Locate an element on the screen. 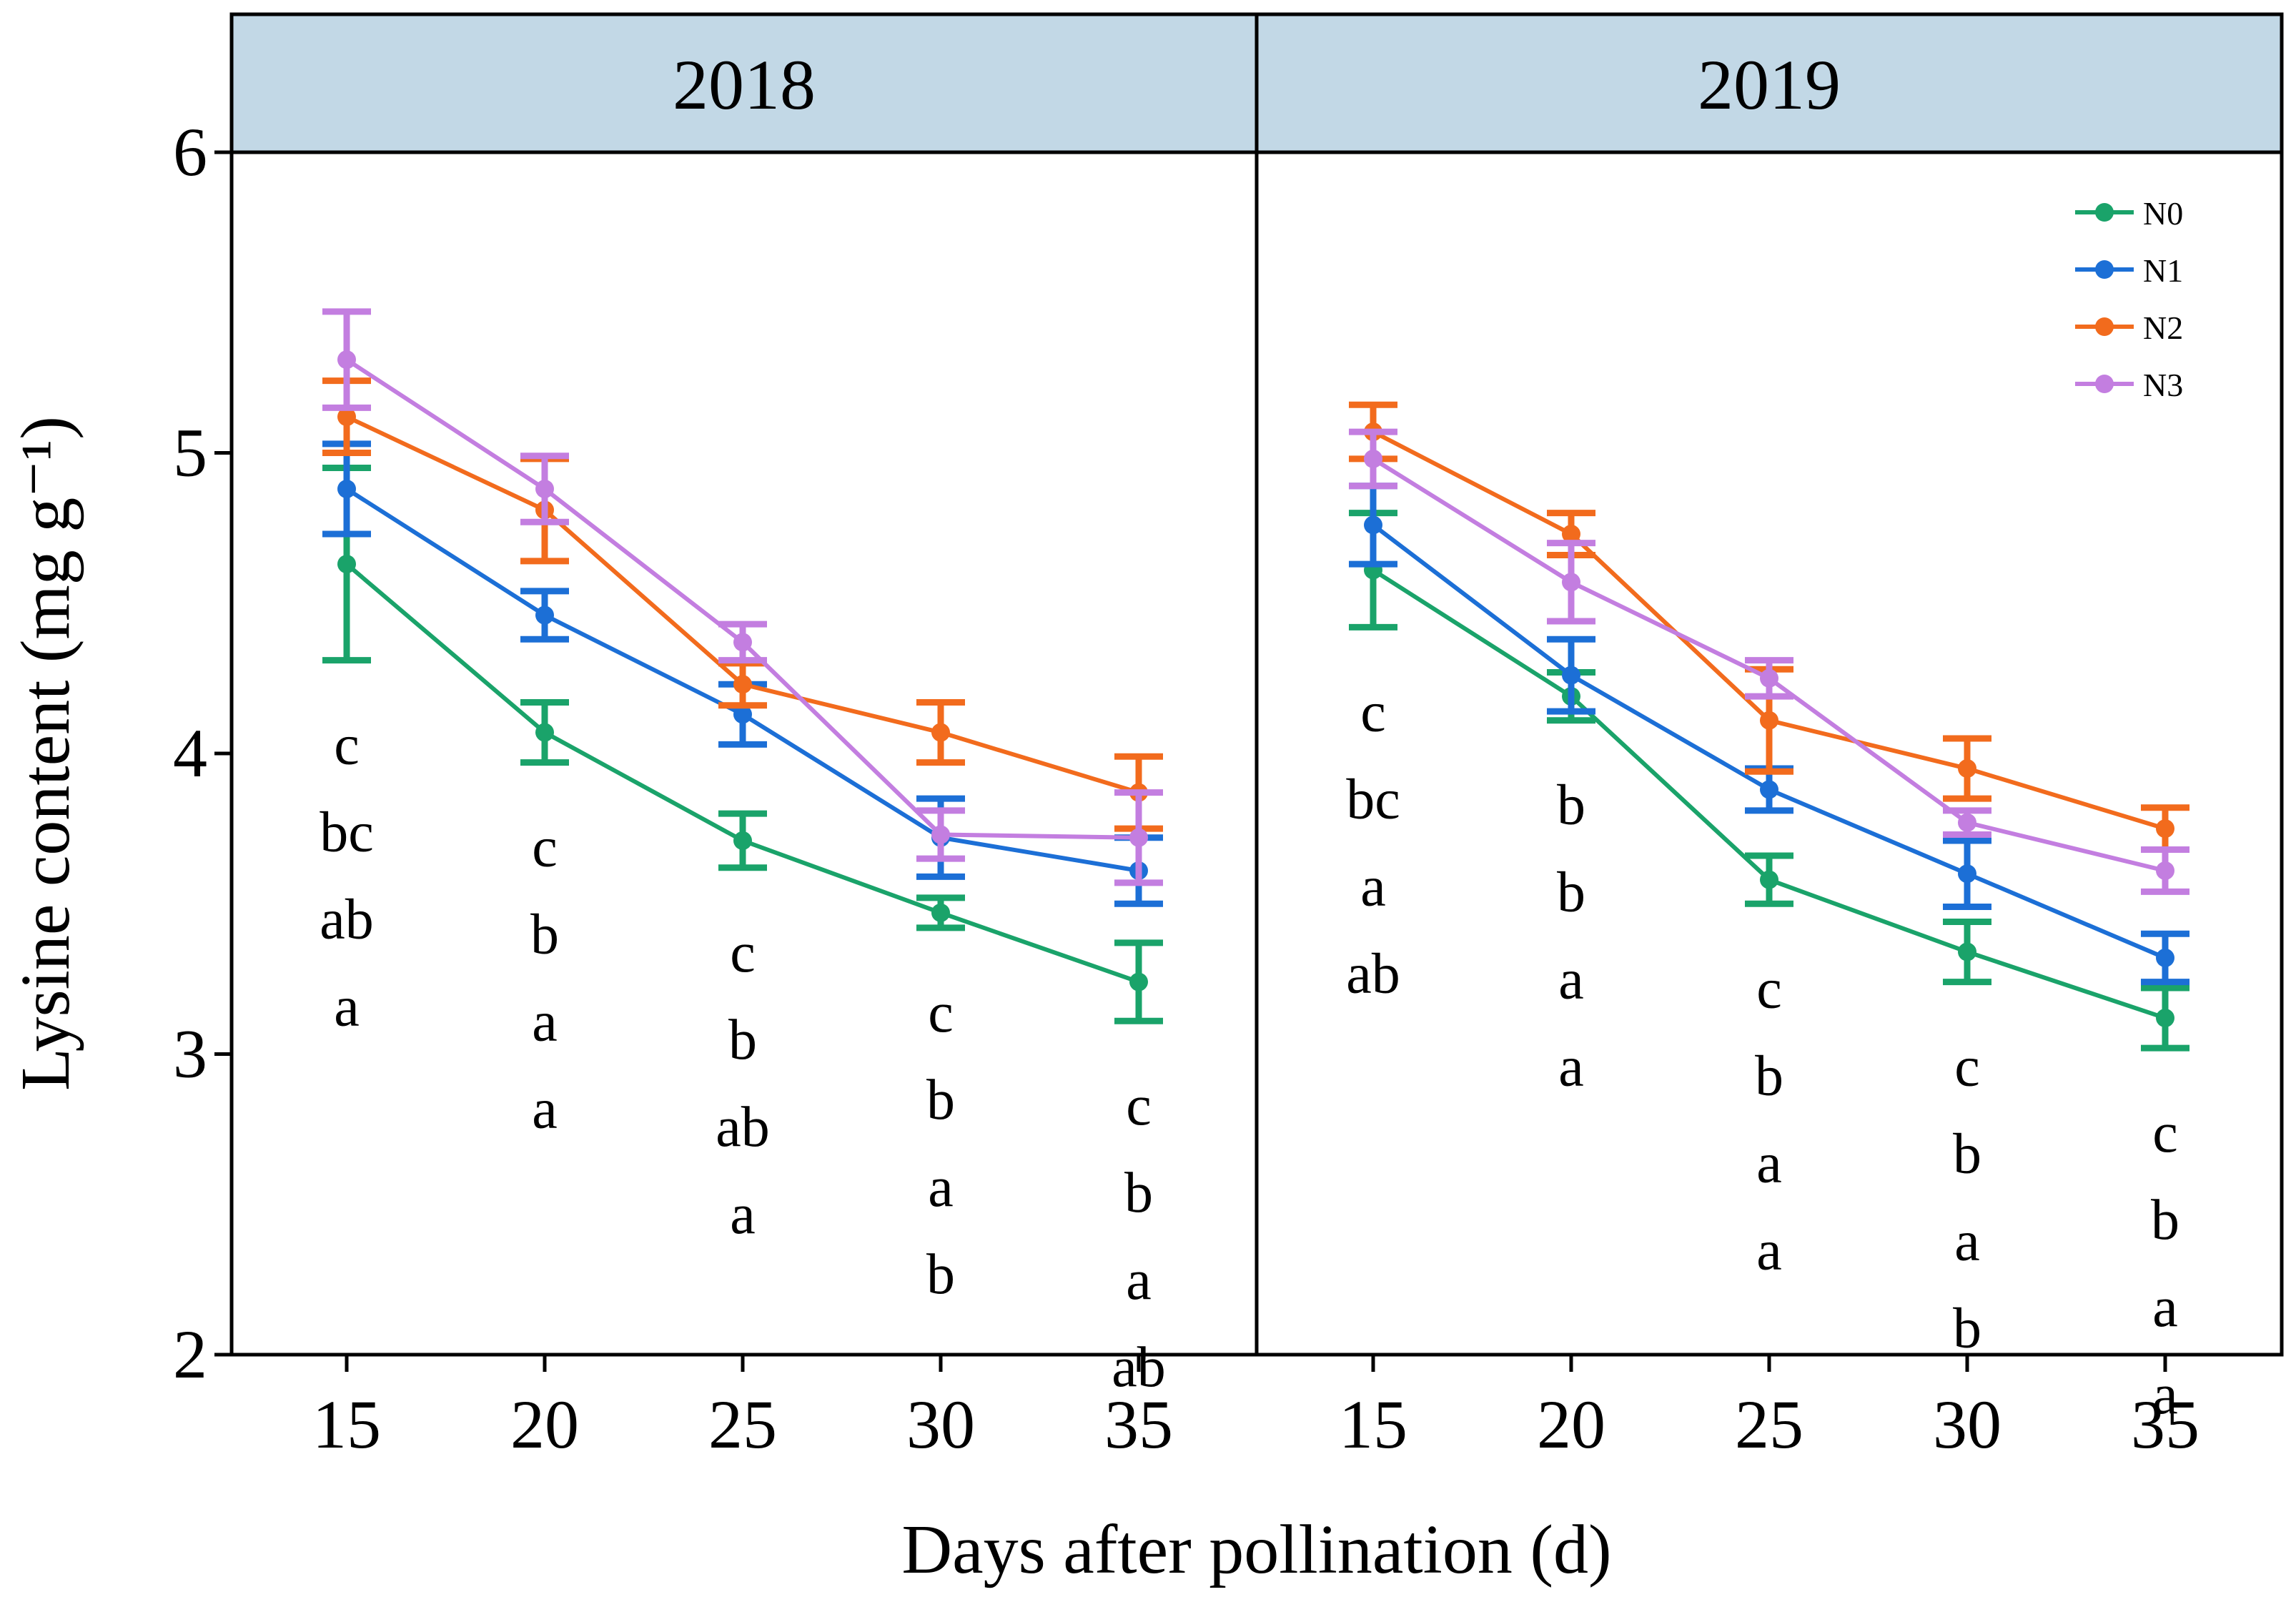 The width and height of the screenshot is (2296, 1602). y-tick-label: 4 is located at coordinates (190, 753).